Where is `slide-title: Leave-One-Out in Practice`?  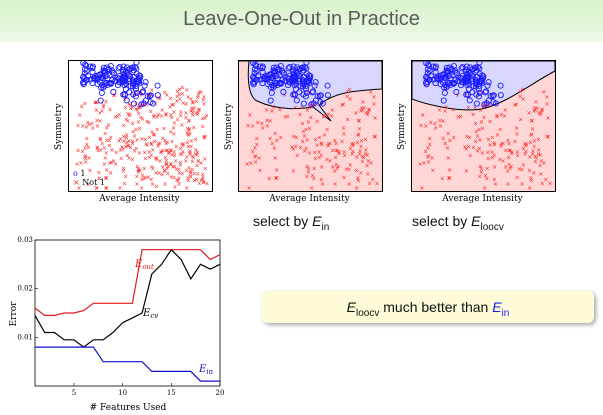 slide-title: Leave-One-Out in Practice is located at coordinates (301, 19).